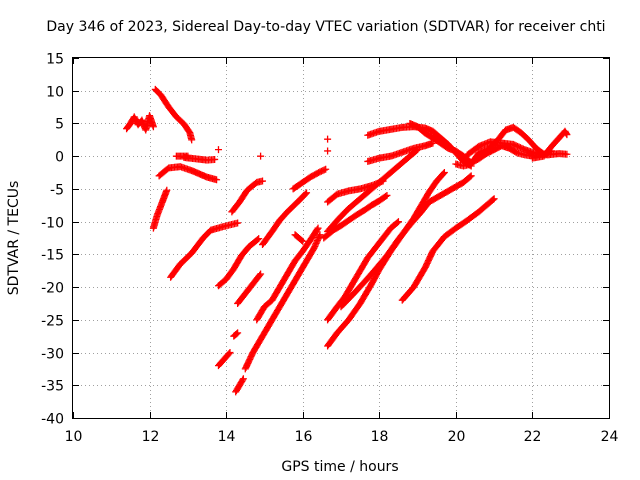 The image size is (640, 480). Describe the element at coordinates (380, 437) in the screenshot. I see `x-tick-label: 18` at that location.